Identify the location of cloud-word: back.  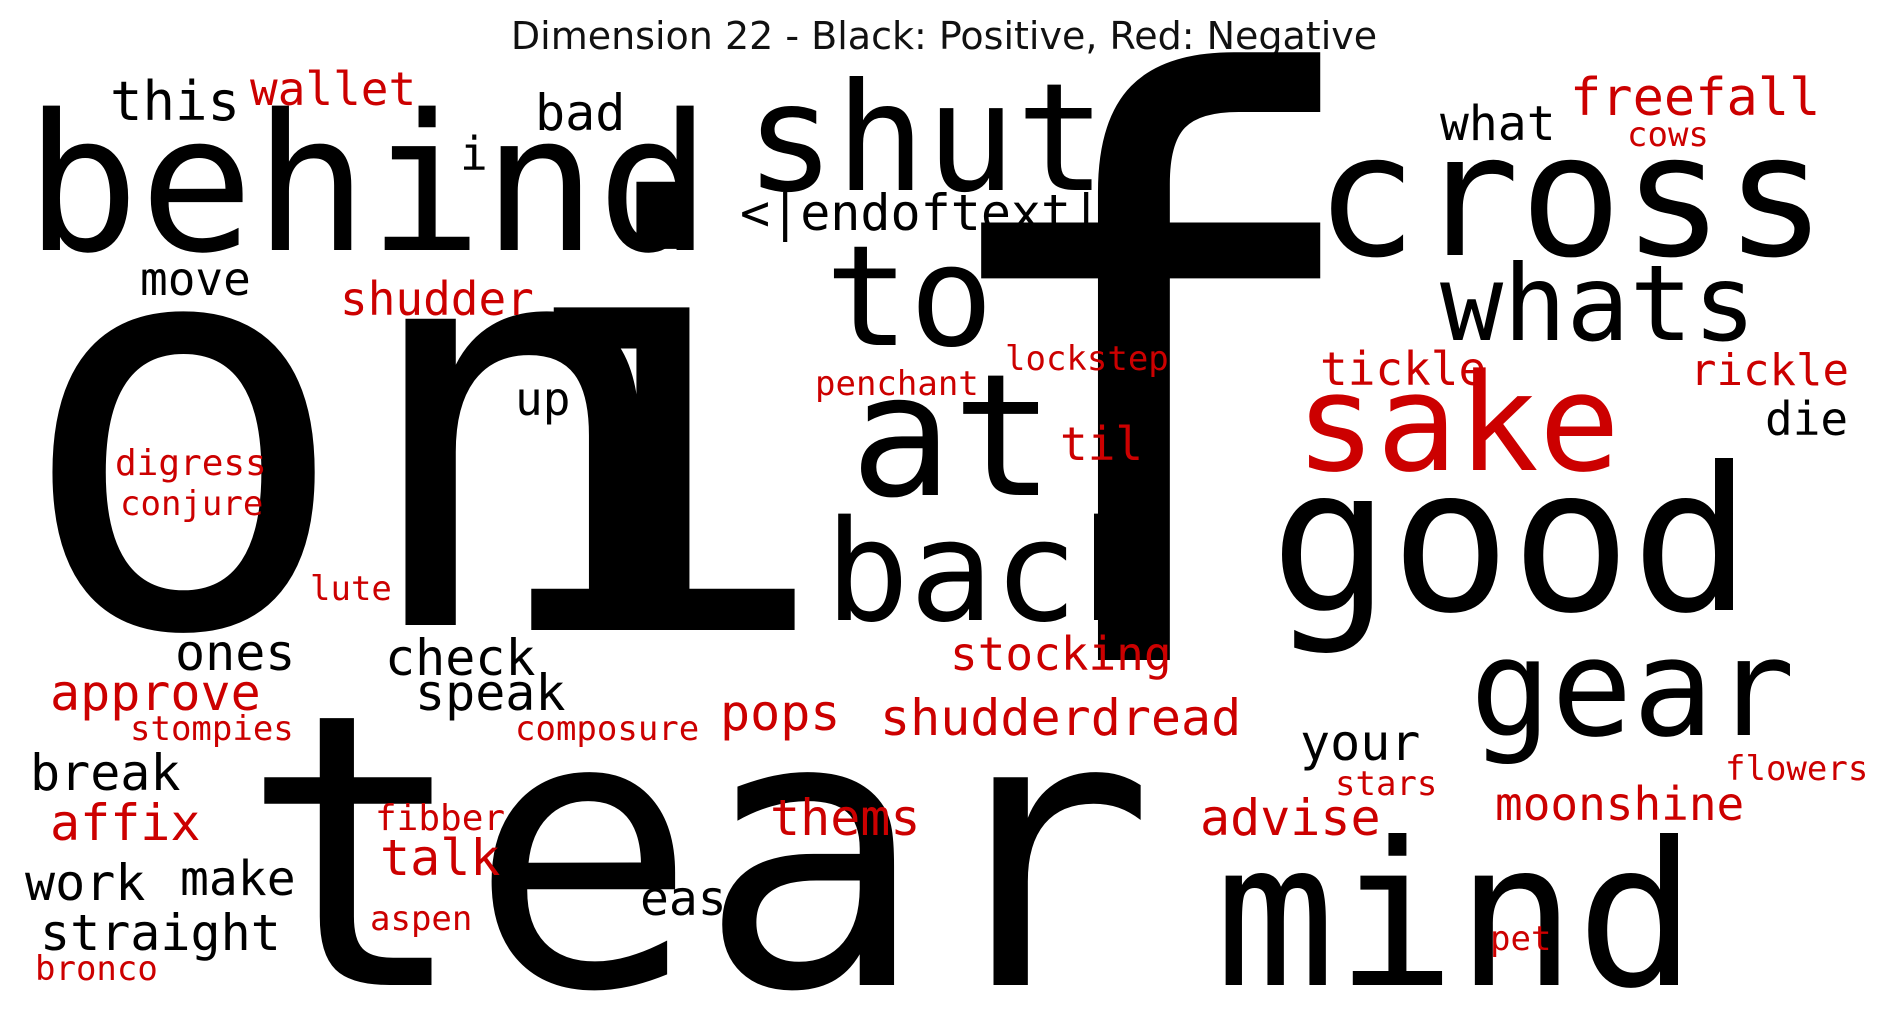
(993, 572).